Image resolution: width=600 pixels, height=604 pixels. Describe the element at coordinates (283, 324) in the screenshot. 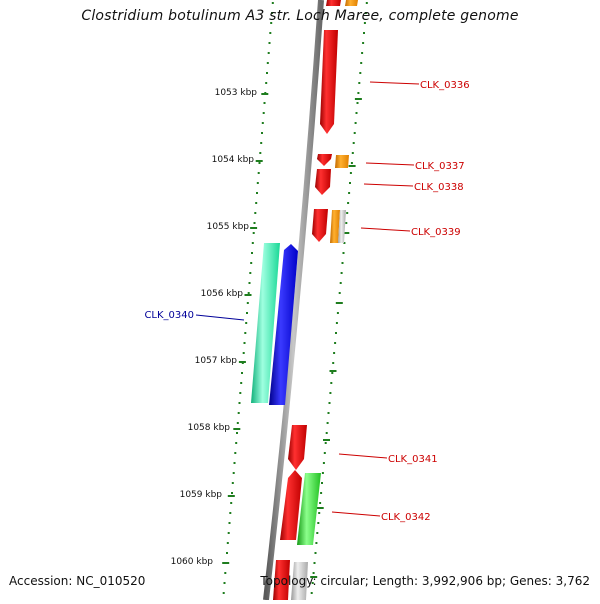

I see `gene-blue` at that location.